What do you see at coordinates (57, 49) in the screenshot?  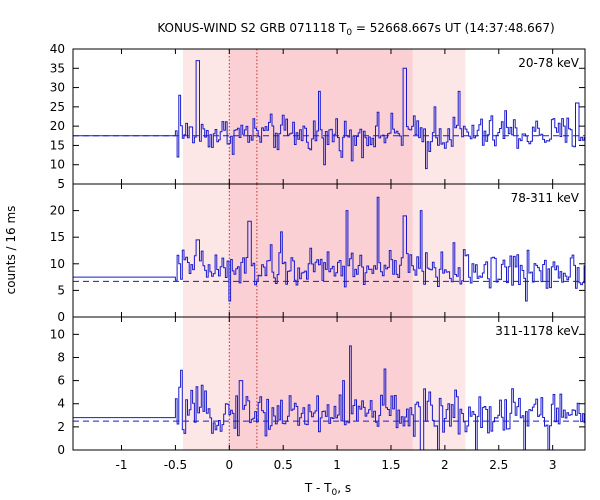 I see `y-tick-label: 40` at bounding box center [57, 49].